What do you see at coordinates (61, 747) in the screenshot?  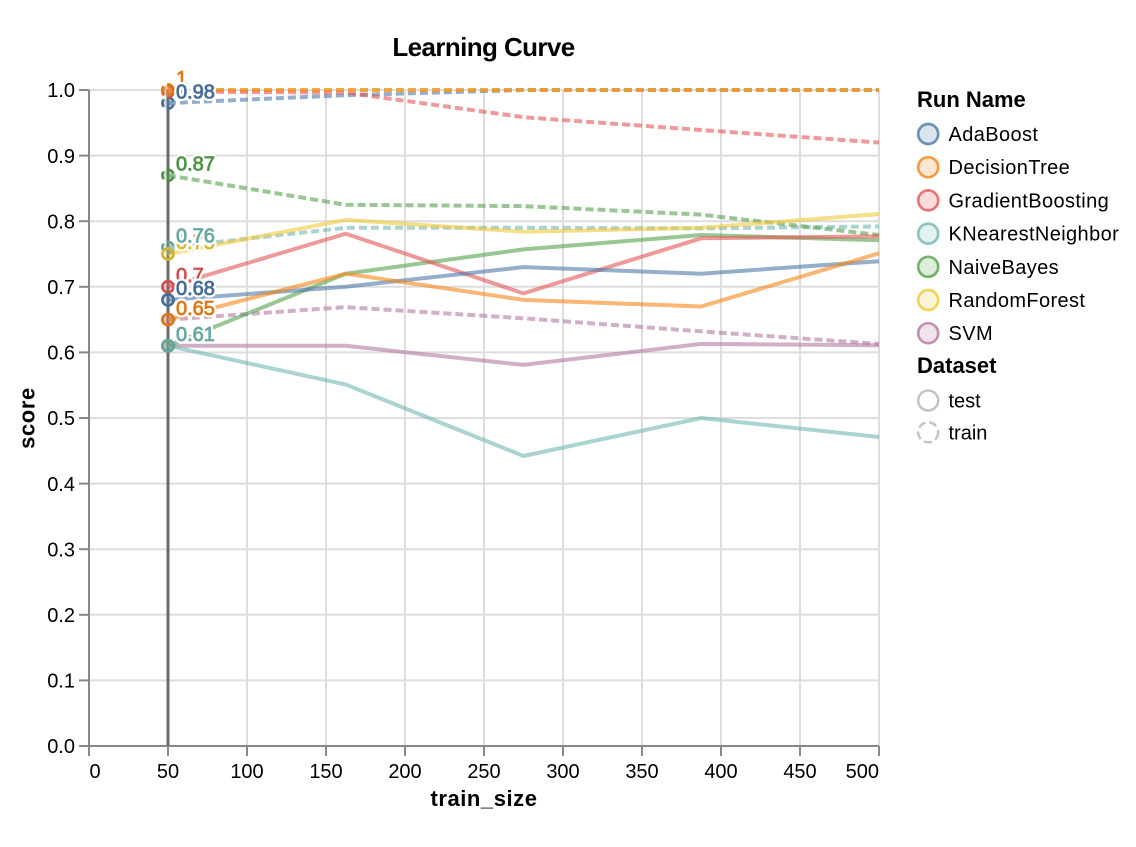 I see `svg-text: 0.0` at bounding box center [61, 747].